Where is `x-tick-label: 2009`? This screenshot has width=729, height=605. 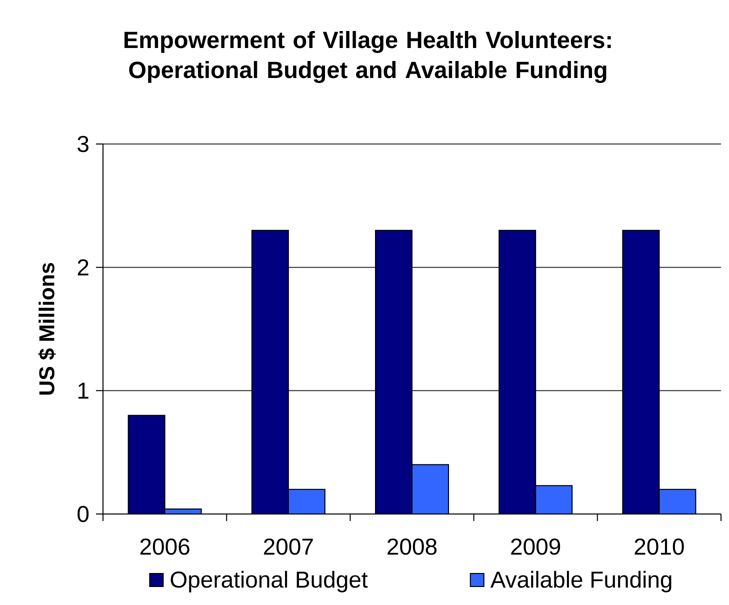
x-tick-label: 2009 is located at coordinates (535, 546).